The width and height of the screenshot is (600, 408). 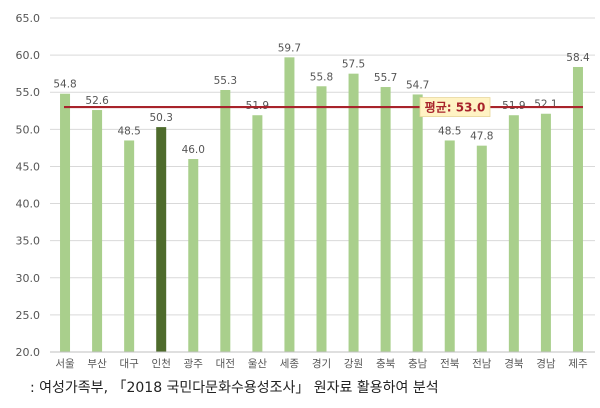 I want to click on y-tick-label: 30.0, so click(x=28, y=278).